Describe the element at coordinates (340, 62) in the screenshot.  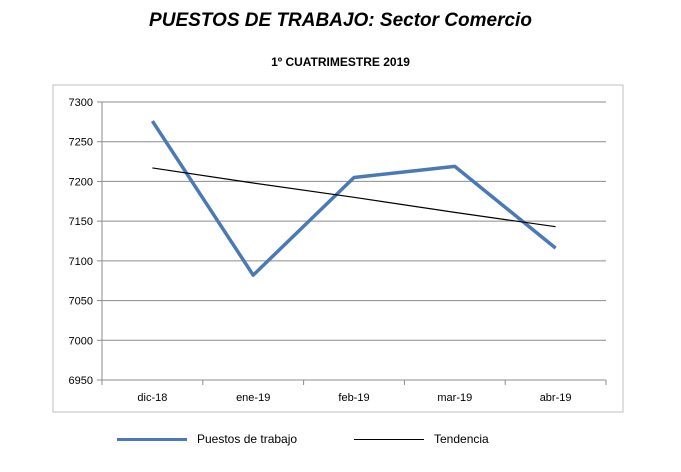
I see `chart-subtitle: 1º CUATRIMESTRE 2019` at that location.